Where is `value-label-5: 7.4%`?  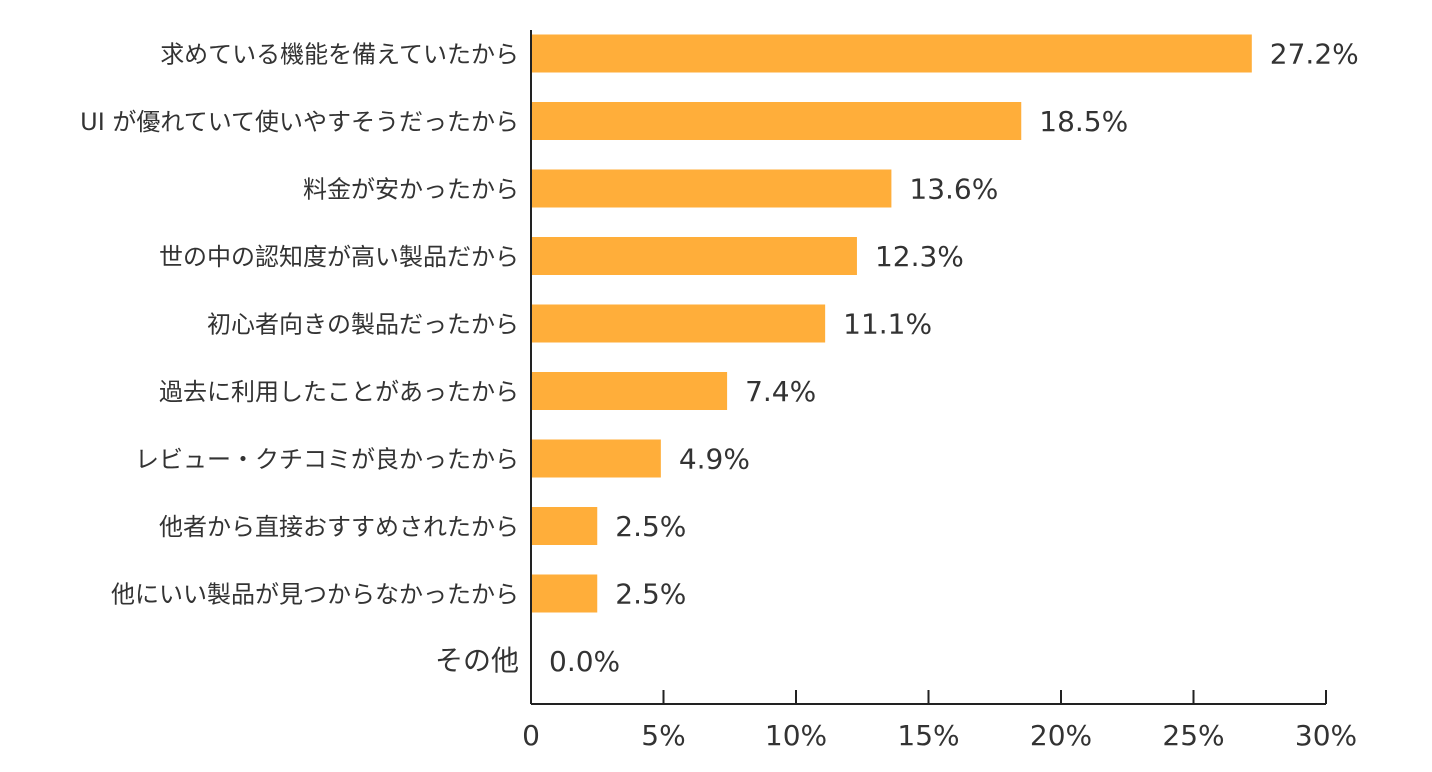
value-label-5: 7.4% is located at coordinates (780, 391).